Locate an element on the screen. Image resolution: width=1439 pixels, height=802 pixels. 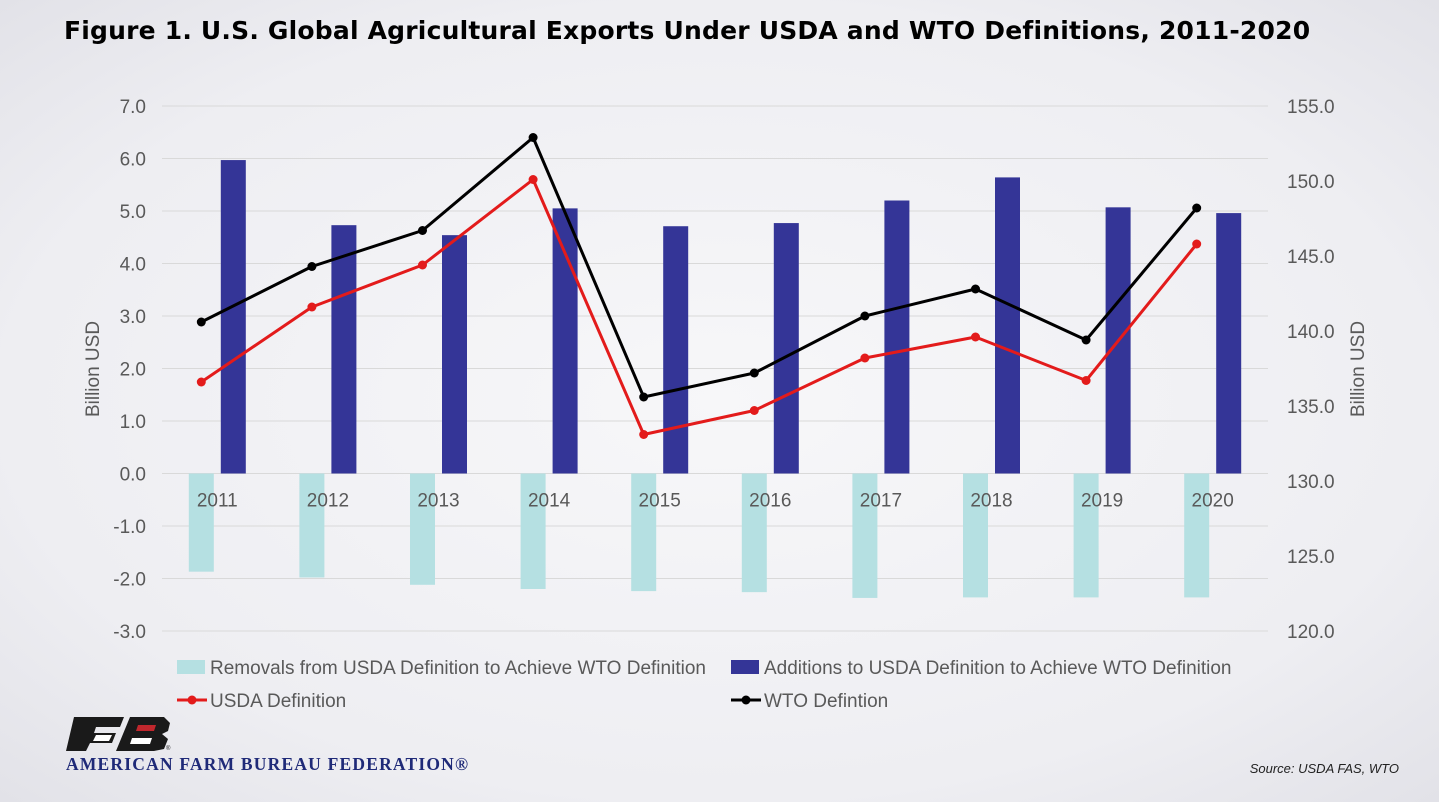
x-axis-tick-label: 2014 is located at coordinates (549, 501).